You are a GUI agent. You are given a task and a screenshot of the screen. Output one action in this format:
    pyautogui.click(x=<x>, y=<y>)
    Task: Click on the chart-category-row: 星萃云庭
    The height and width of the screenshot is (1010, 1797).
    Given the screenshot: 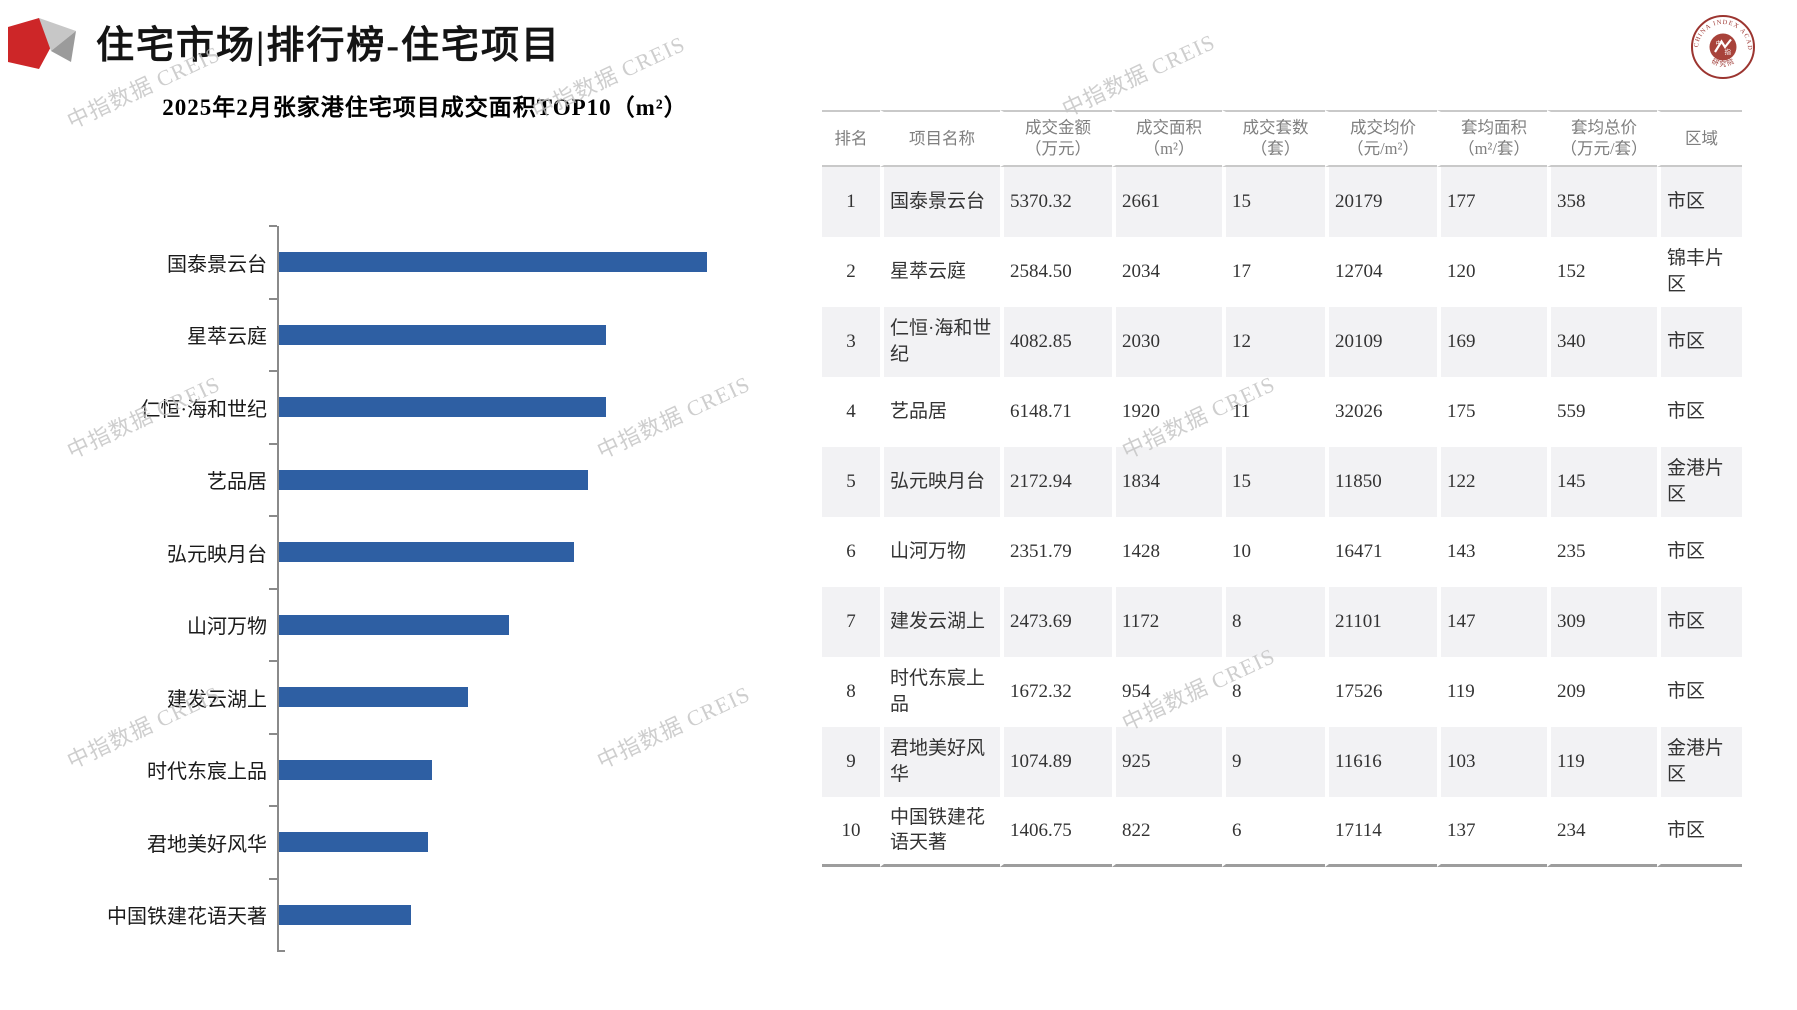 What is the action you would take?
    pyautogui.click(x=404, y=334)
    